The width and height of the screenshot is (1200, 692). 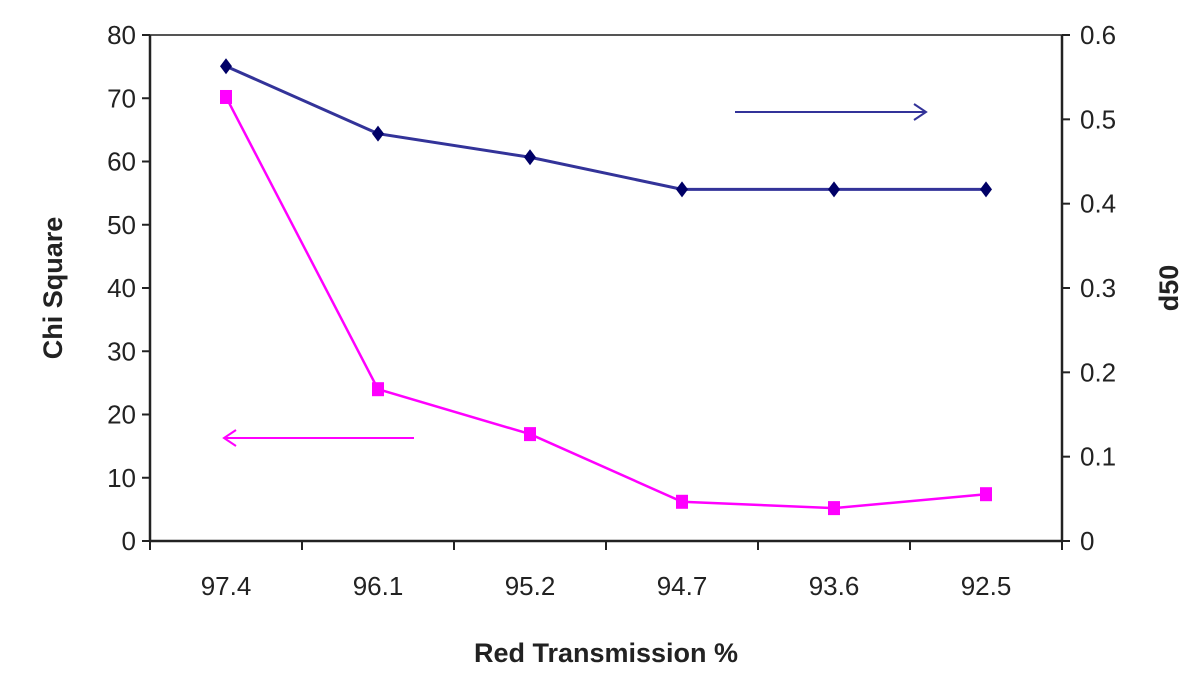 What do you see at coordinates (986, 586) in the screenshot?
I see `x-tick-label: 92.5` at bounding box center [986, 586].